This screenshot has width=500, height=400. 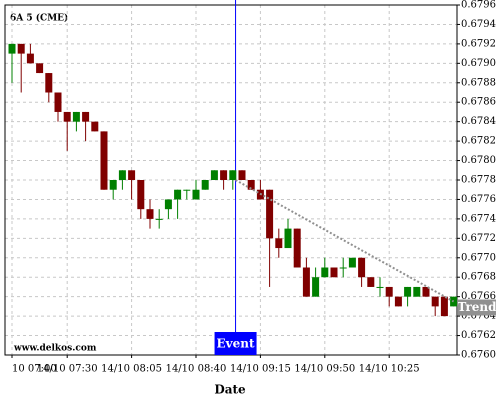 What do you see at coordinates (478, 199) in the screenshot?
I see `y-tick-label: 0.6776` at bounding box center [478, 199].